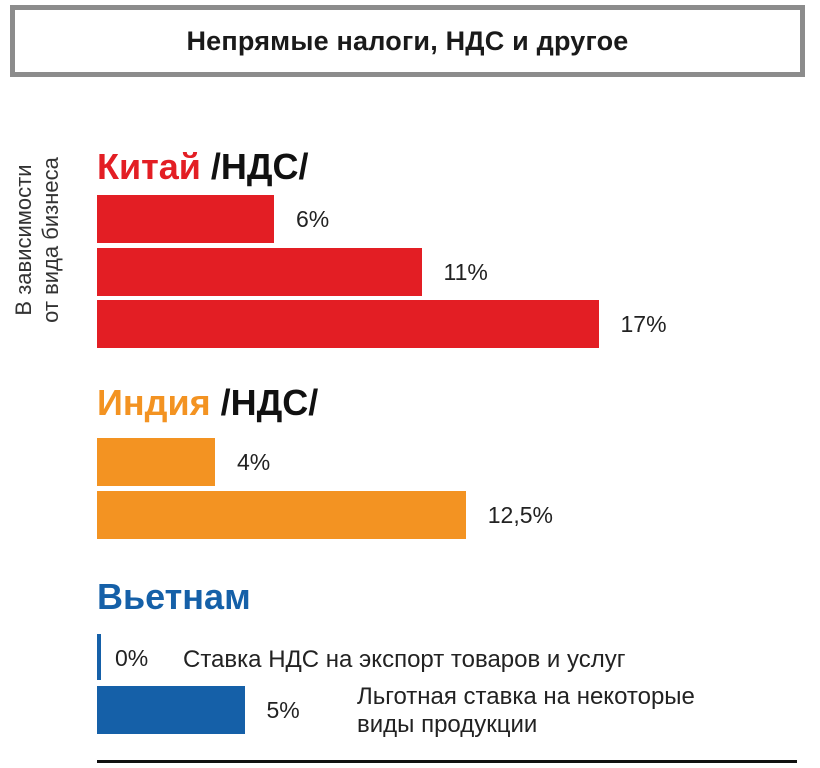 Image resolution: width=820 pixels, height=768 pixels. Describe the element at coordinates (259, 166) in the screenshot. I see `china-suffix: /НДС/` at that location.